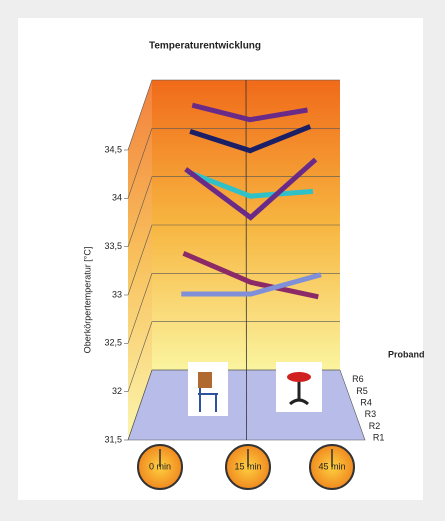 The image size is (445, 521). What do you see at coordinates (375, 426) in the screenshot?
I see `z-tick-label: R2` at bounding box center [375, 426].